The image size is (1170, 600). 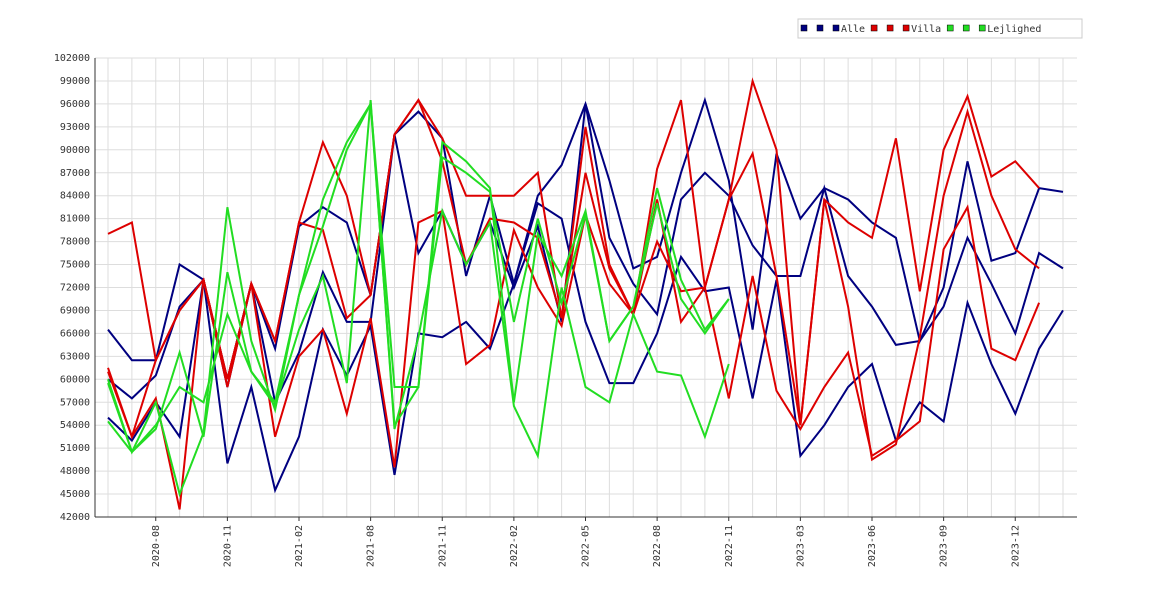 What do you see at coordinates (75, 242) in the screenshot?
I see `y-tick-label: 78000` at bounding box center [75, 242].